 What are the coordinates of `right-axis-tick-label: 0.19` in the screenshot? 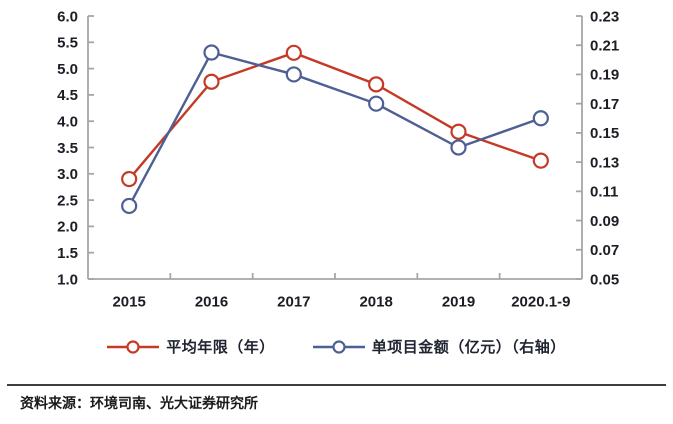 It's located at (604, 75).